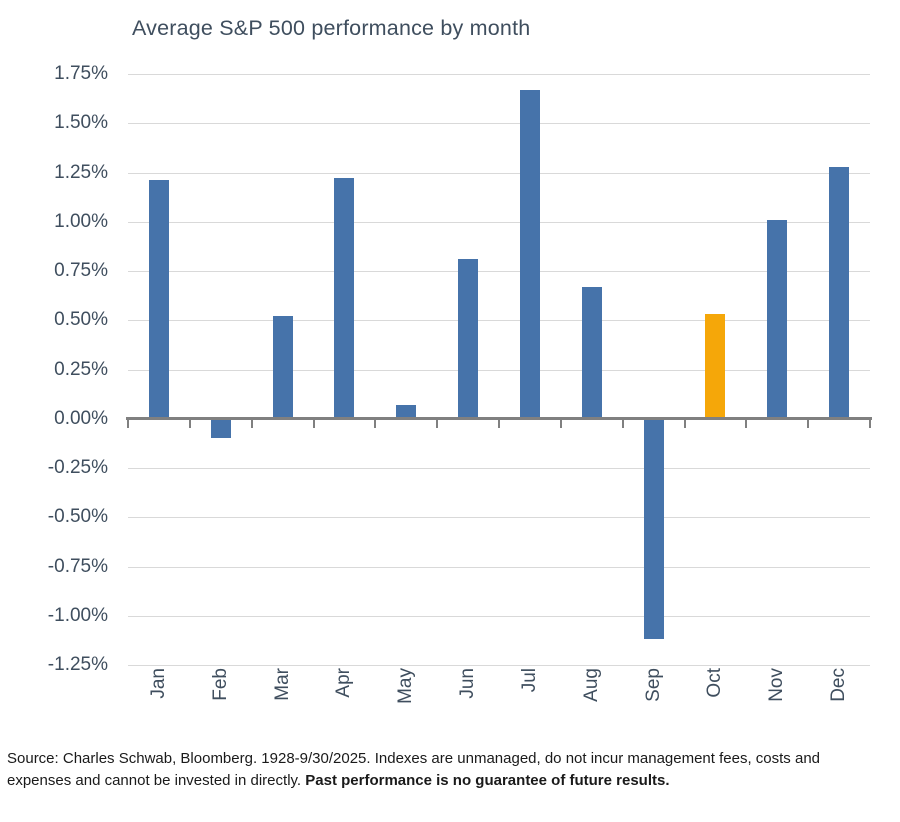 This screenshot has width=900, height=822. Describe the element at coordinates (406, 686) in the screenshot. I see `x-axis-label-may: May` at that location.